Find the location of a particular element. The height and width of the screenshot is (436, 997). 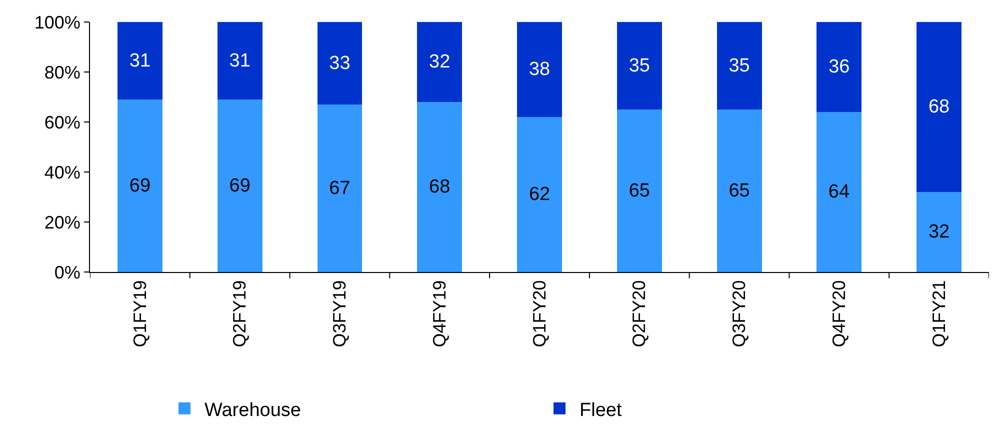

x-tick-label: Q2FY20 is located at coordinates (639, 314).